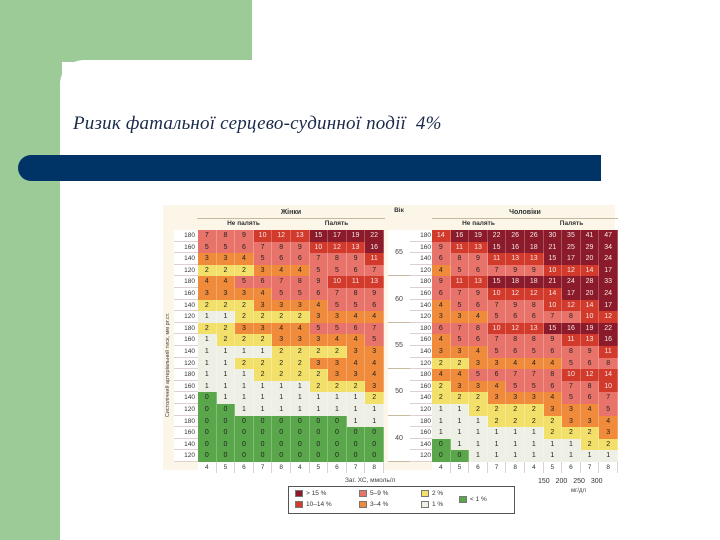  I want to click on legend-item-5-9: 5–9 %, so click(373, 493).